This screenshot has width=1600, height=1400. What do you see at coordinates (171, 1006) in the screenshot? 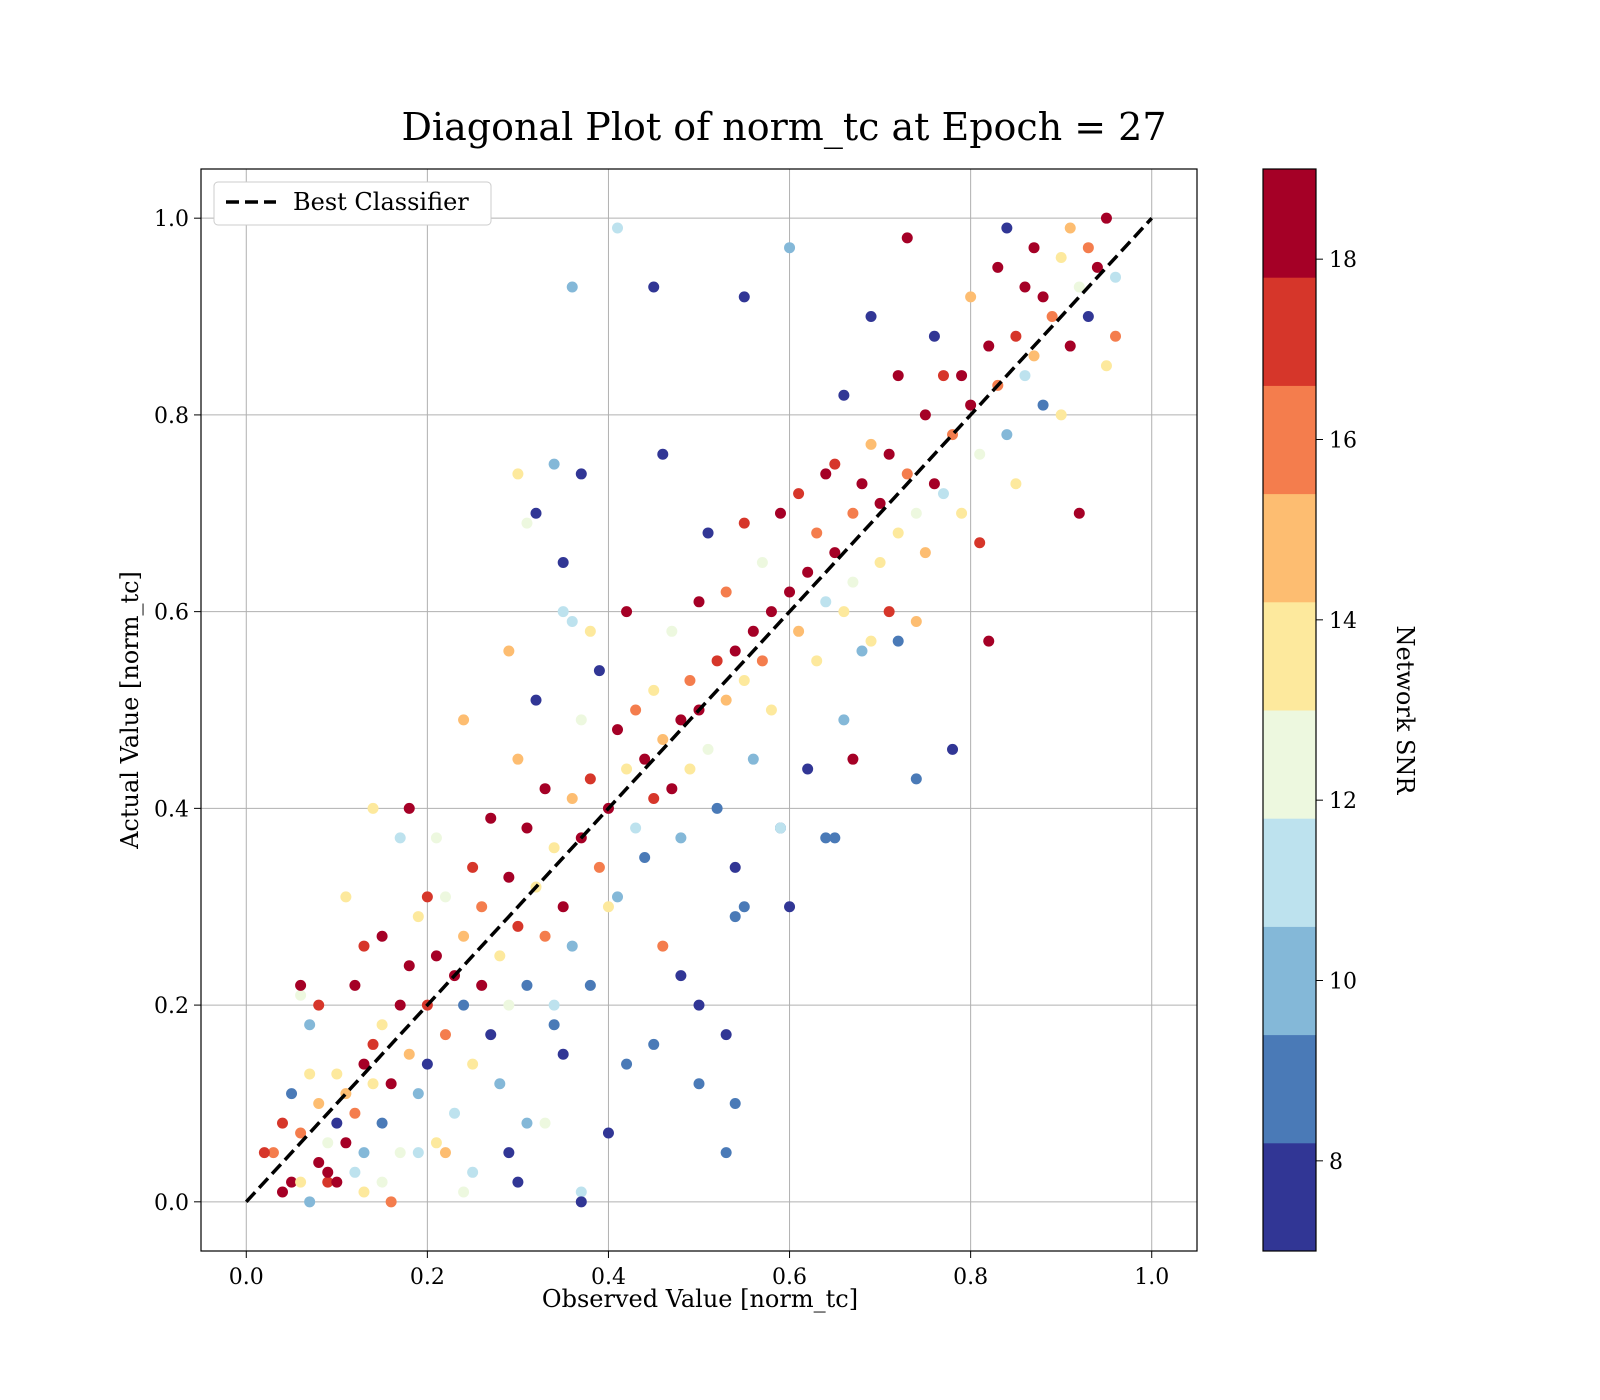
I see `y-tick-label: 0.2` at bounding box center [171, 1006].